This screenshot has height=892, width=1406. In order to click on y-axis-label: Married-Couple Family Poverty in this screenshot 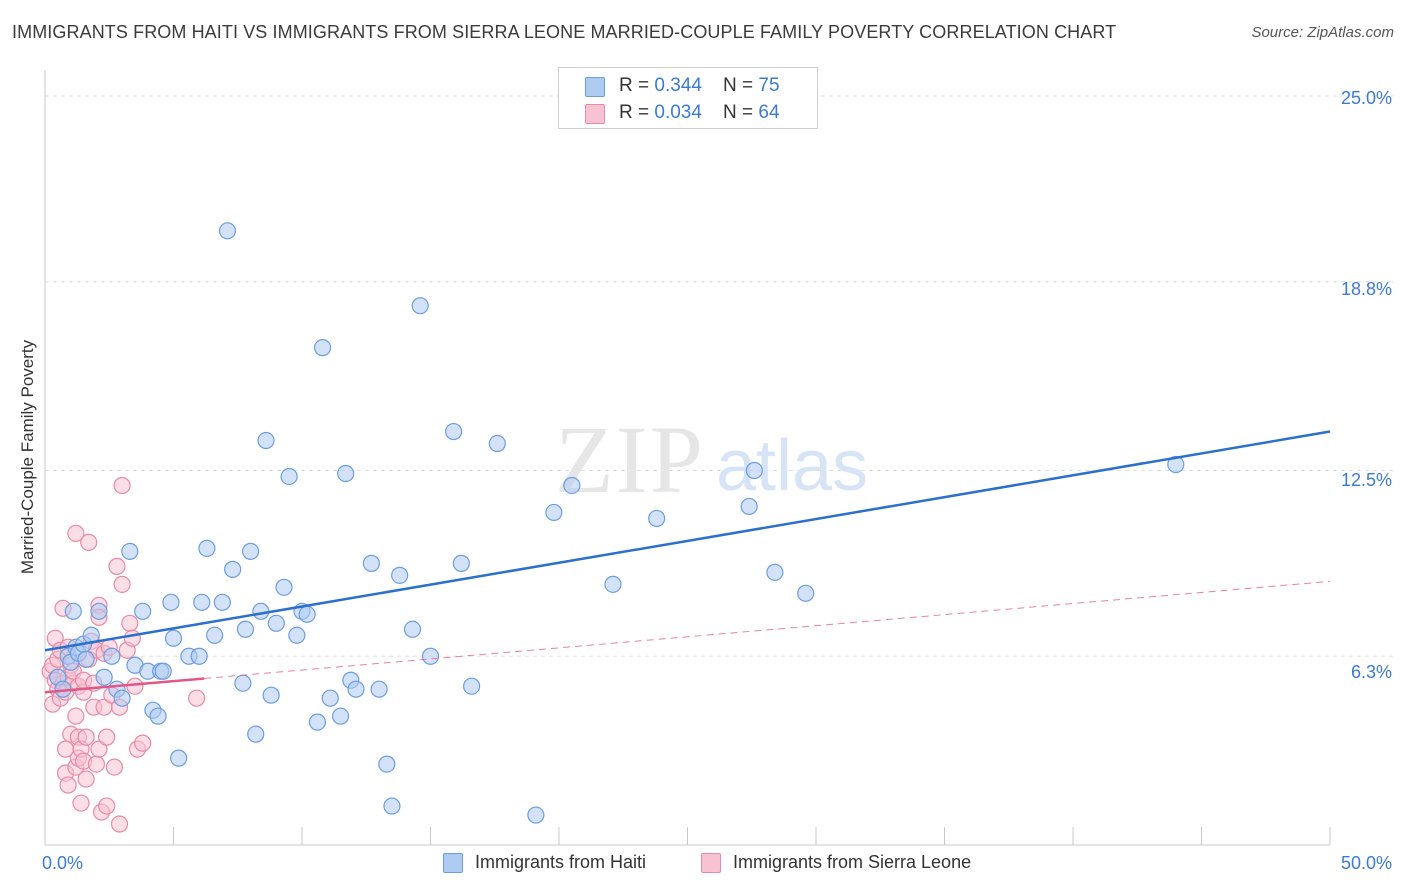, I will do `click(27, 457)`.